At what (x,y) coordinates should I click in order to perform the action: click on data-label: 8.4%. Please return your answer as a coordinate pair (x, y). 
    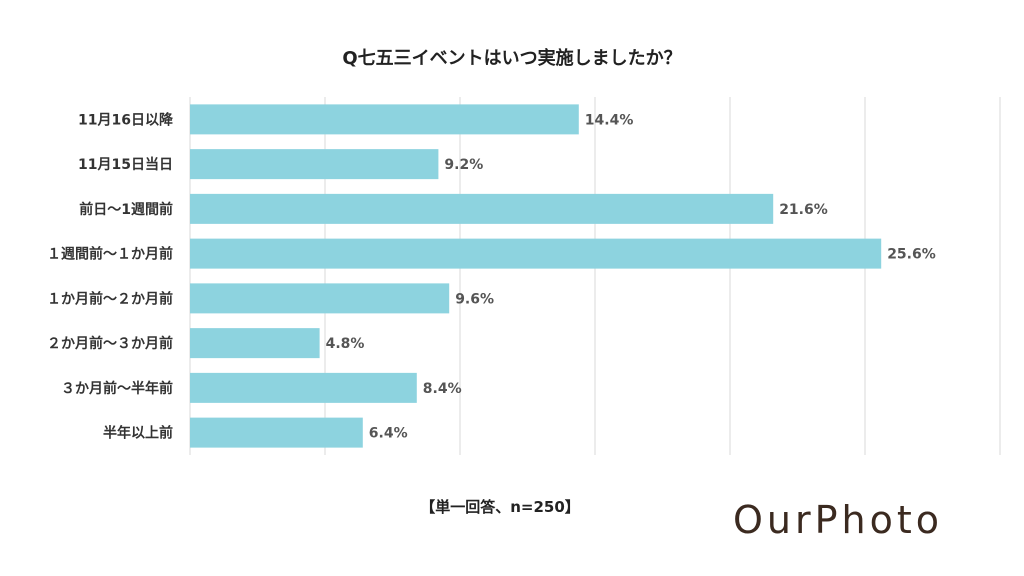
    Looking at the image, I should click on (442, 389).